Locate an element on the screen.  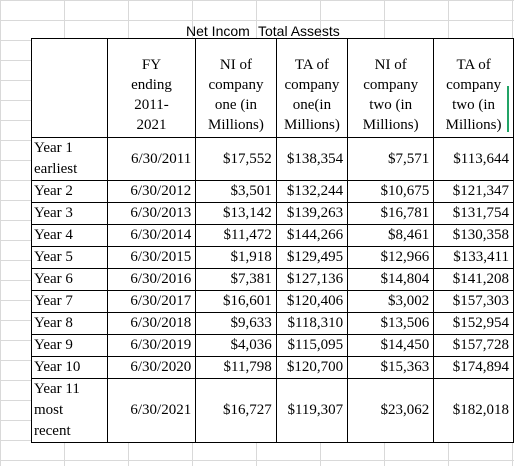
header-ni1-cell: NI of company one (in Millions) is located at coordinates (236, 88).